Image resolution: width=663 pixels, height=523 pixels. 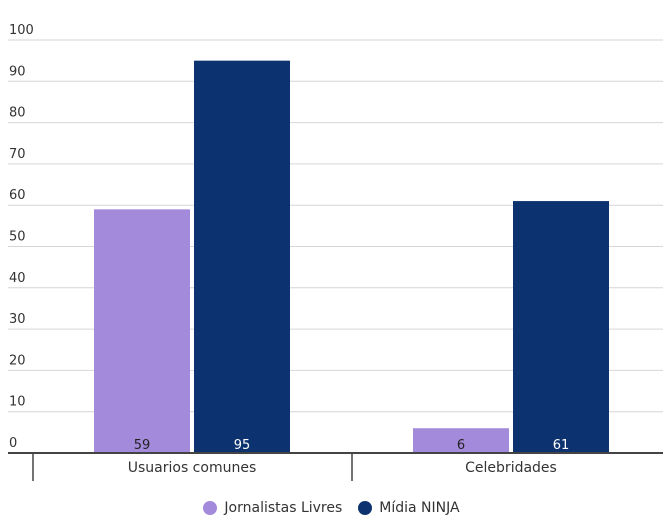 I want to click on legend-swatch-jornalistas-livres, so click(x=210, y=508).